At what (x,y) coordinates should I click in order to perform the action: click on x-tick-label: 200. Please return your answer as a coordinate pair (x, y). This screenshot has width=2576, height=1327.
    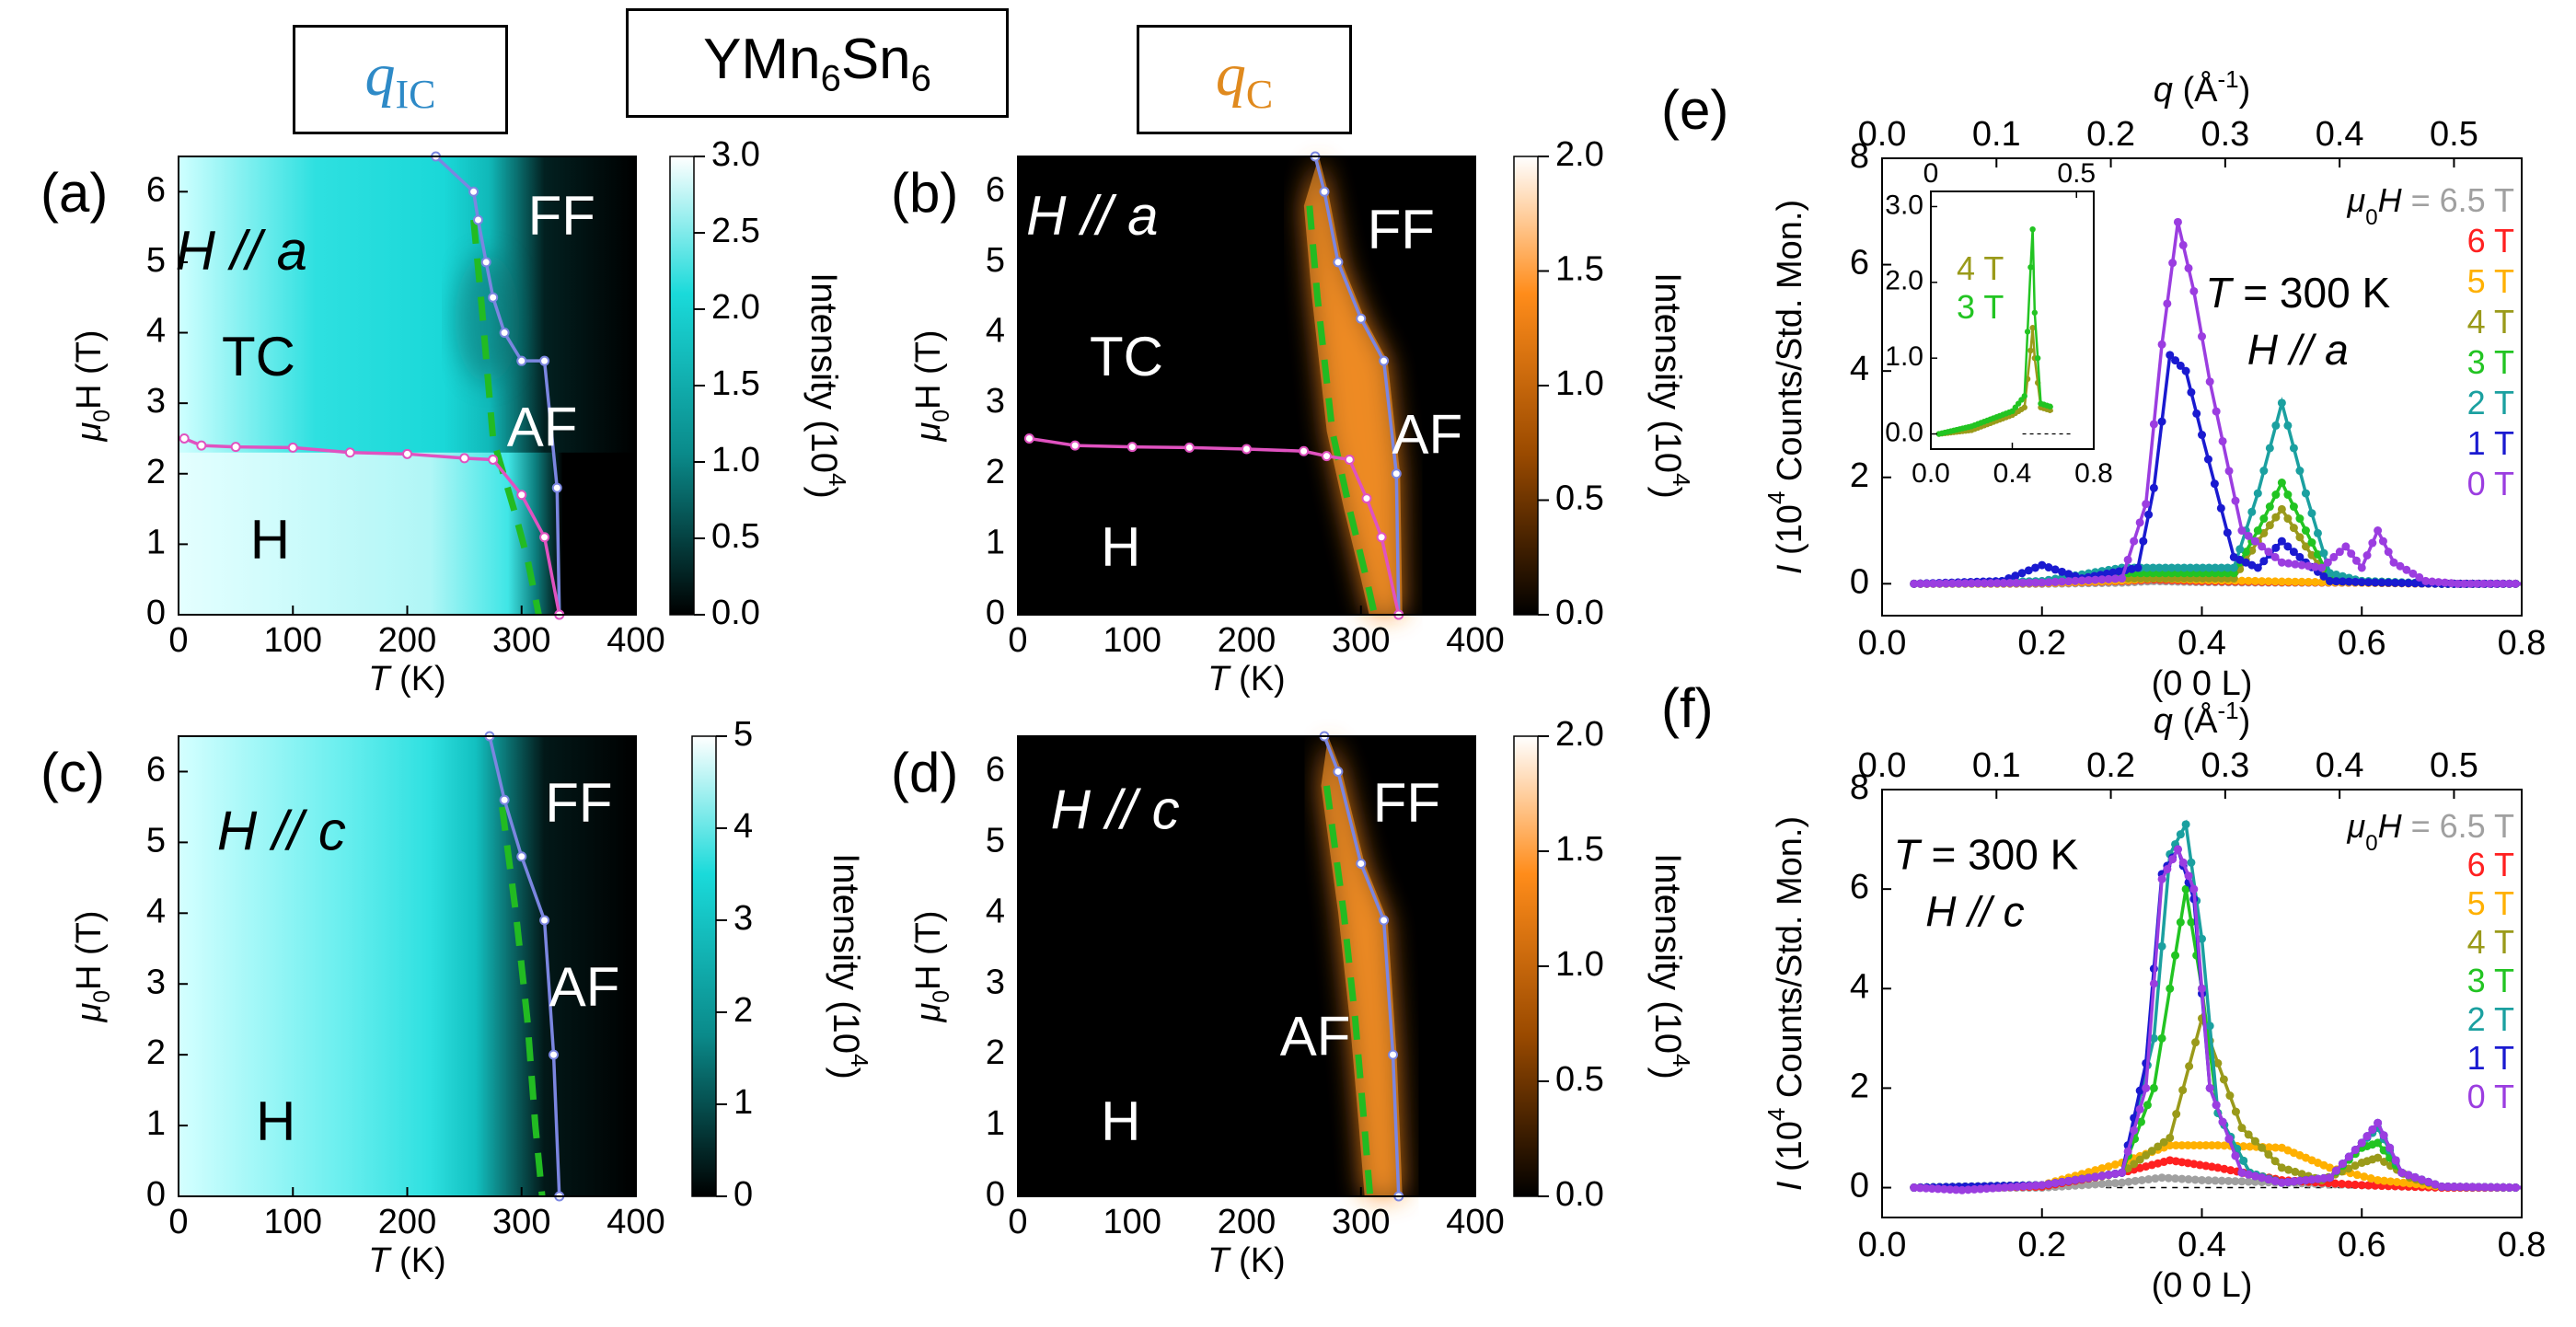
    Looking at the image, I should click on (407, 1222).